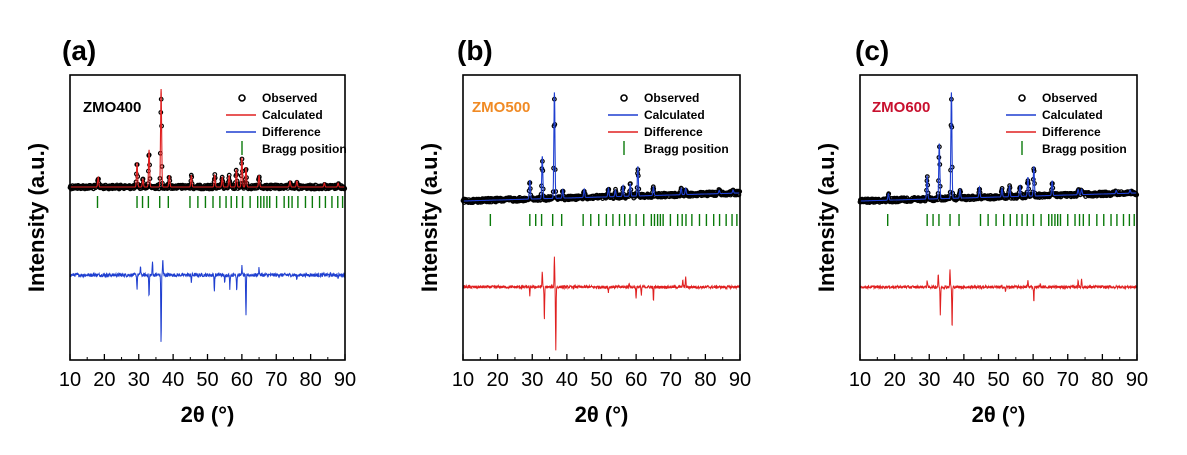  Describe the element at coordinates (901, 107) in the screenshot. I see `sample-label: ZMO600` at that location.